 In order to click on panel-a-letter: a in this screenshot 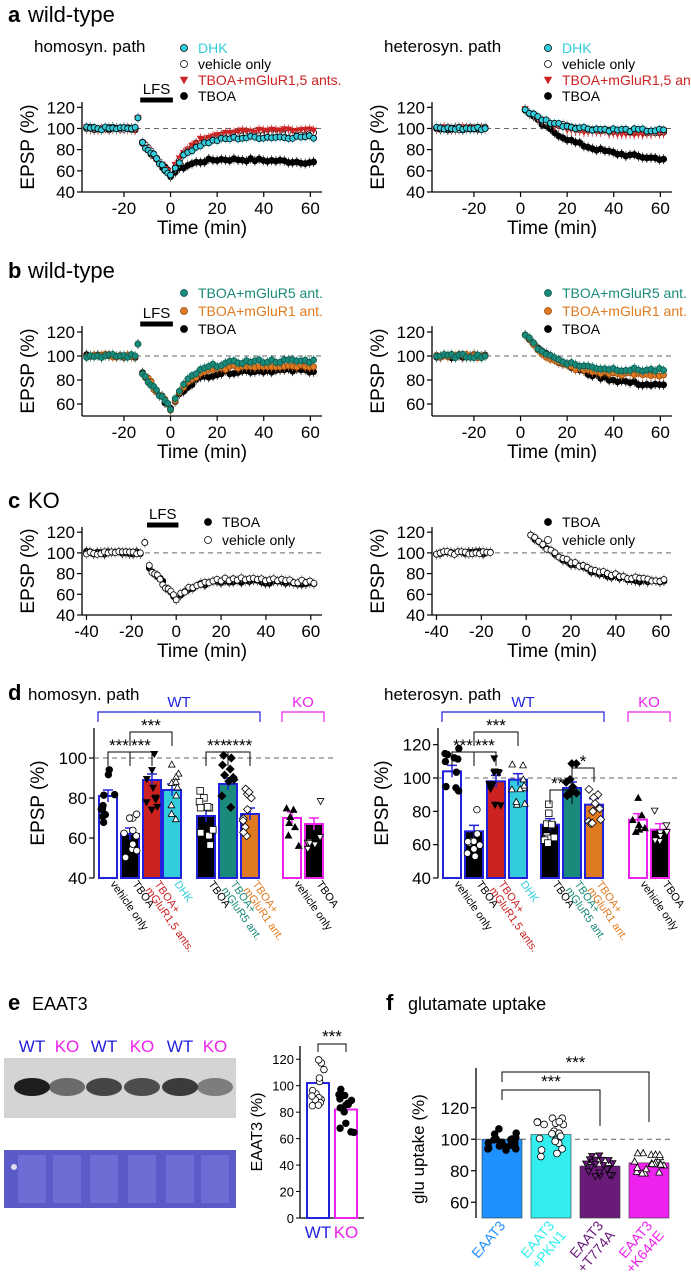, I will do `click(14, 14)`.